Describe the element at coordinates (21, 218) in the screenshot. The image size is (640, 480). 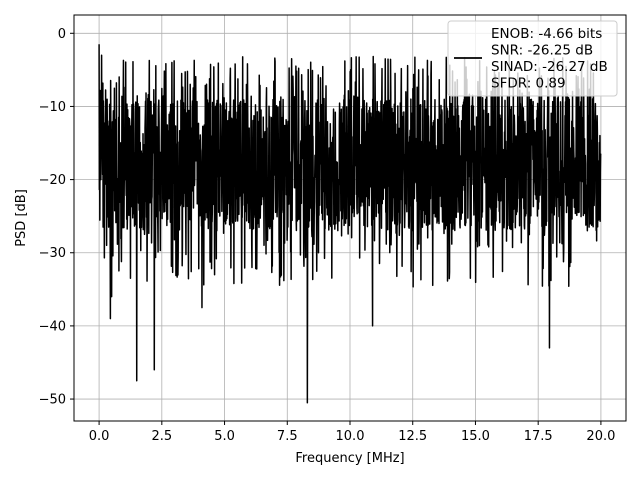
I see `y-axis-label: PSD [dB]` at that location.